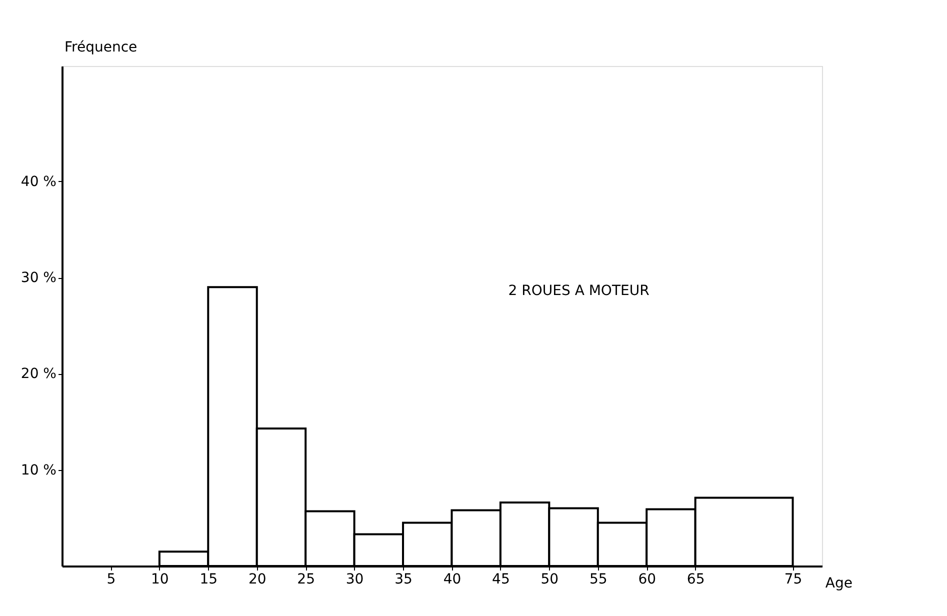 The height and width of the screenshot is (616, 947). I want to click on x-tick-label: 30, so click(355, 580).